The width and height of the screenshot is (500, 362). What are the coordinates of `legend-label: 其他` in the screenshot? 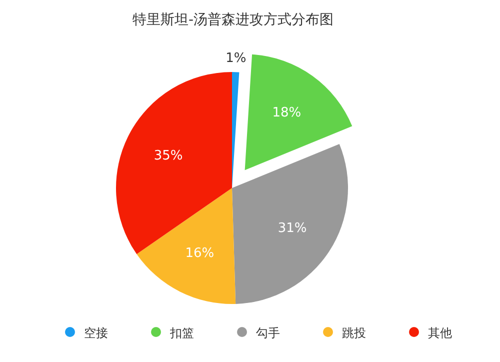 It's located at (440, 333).